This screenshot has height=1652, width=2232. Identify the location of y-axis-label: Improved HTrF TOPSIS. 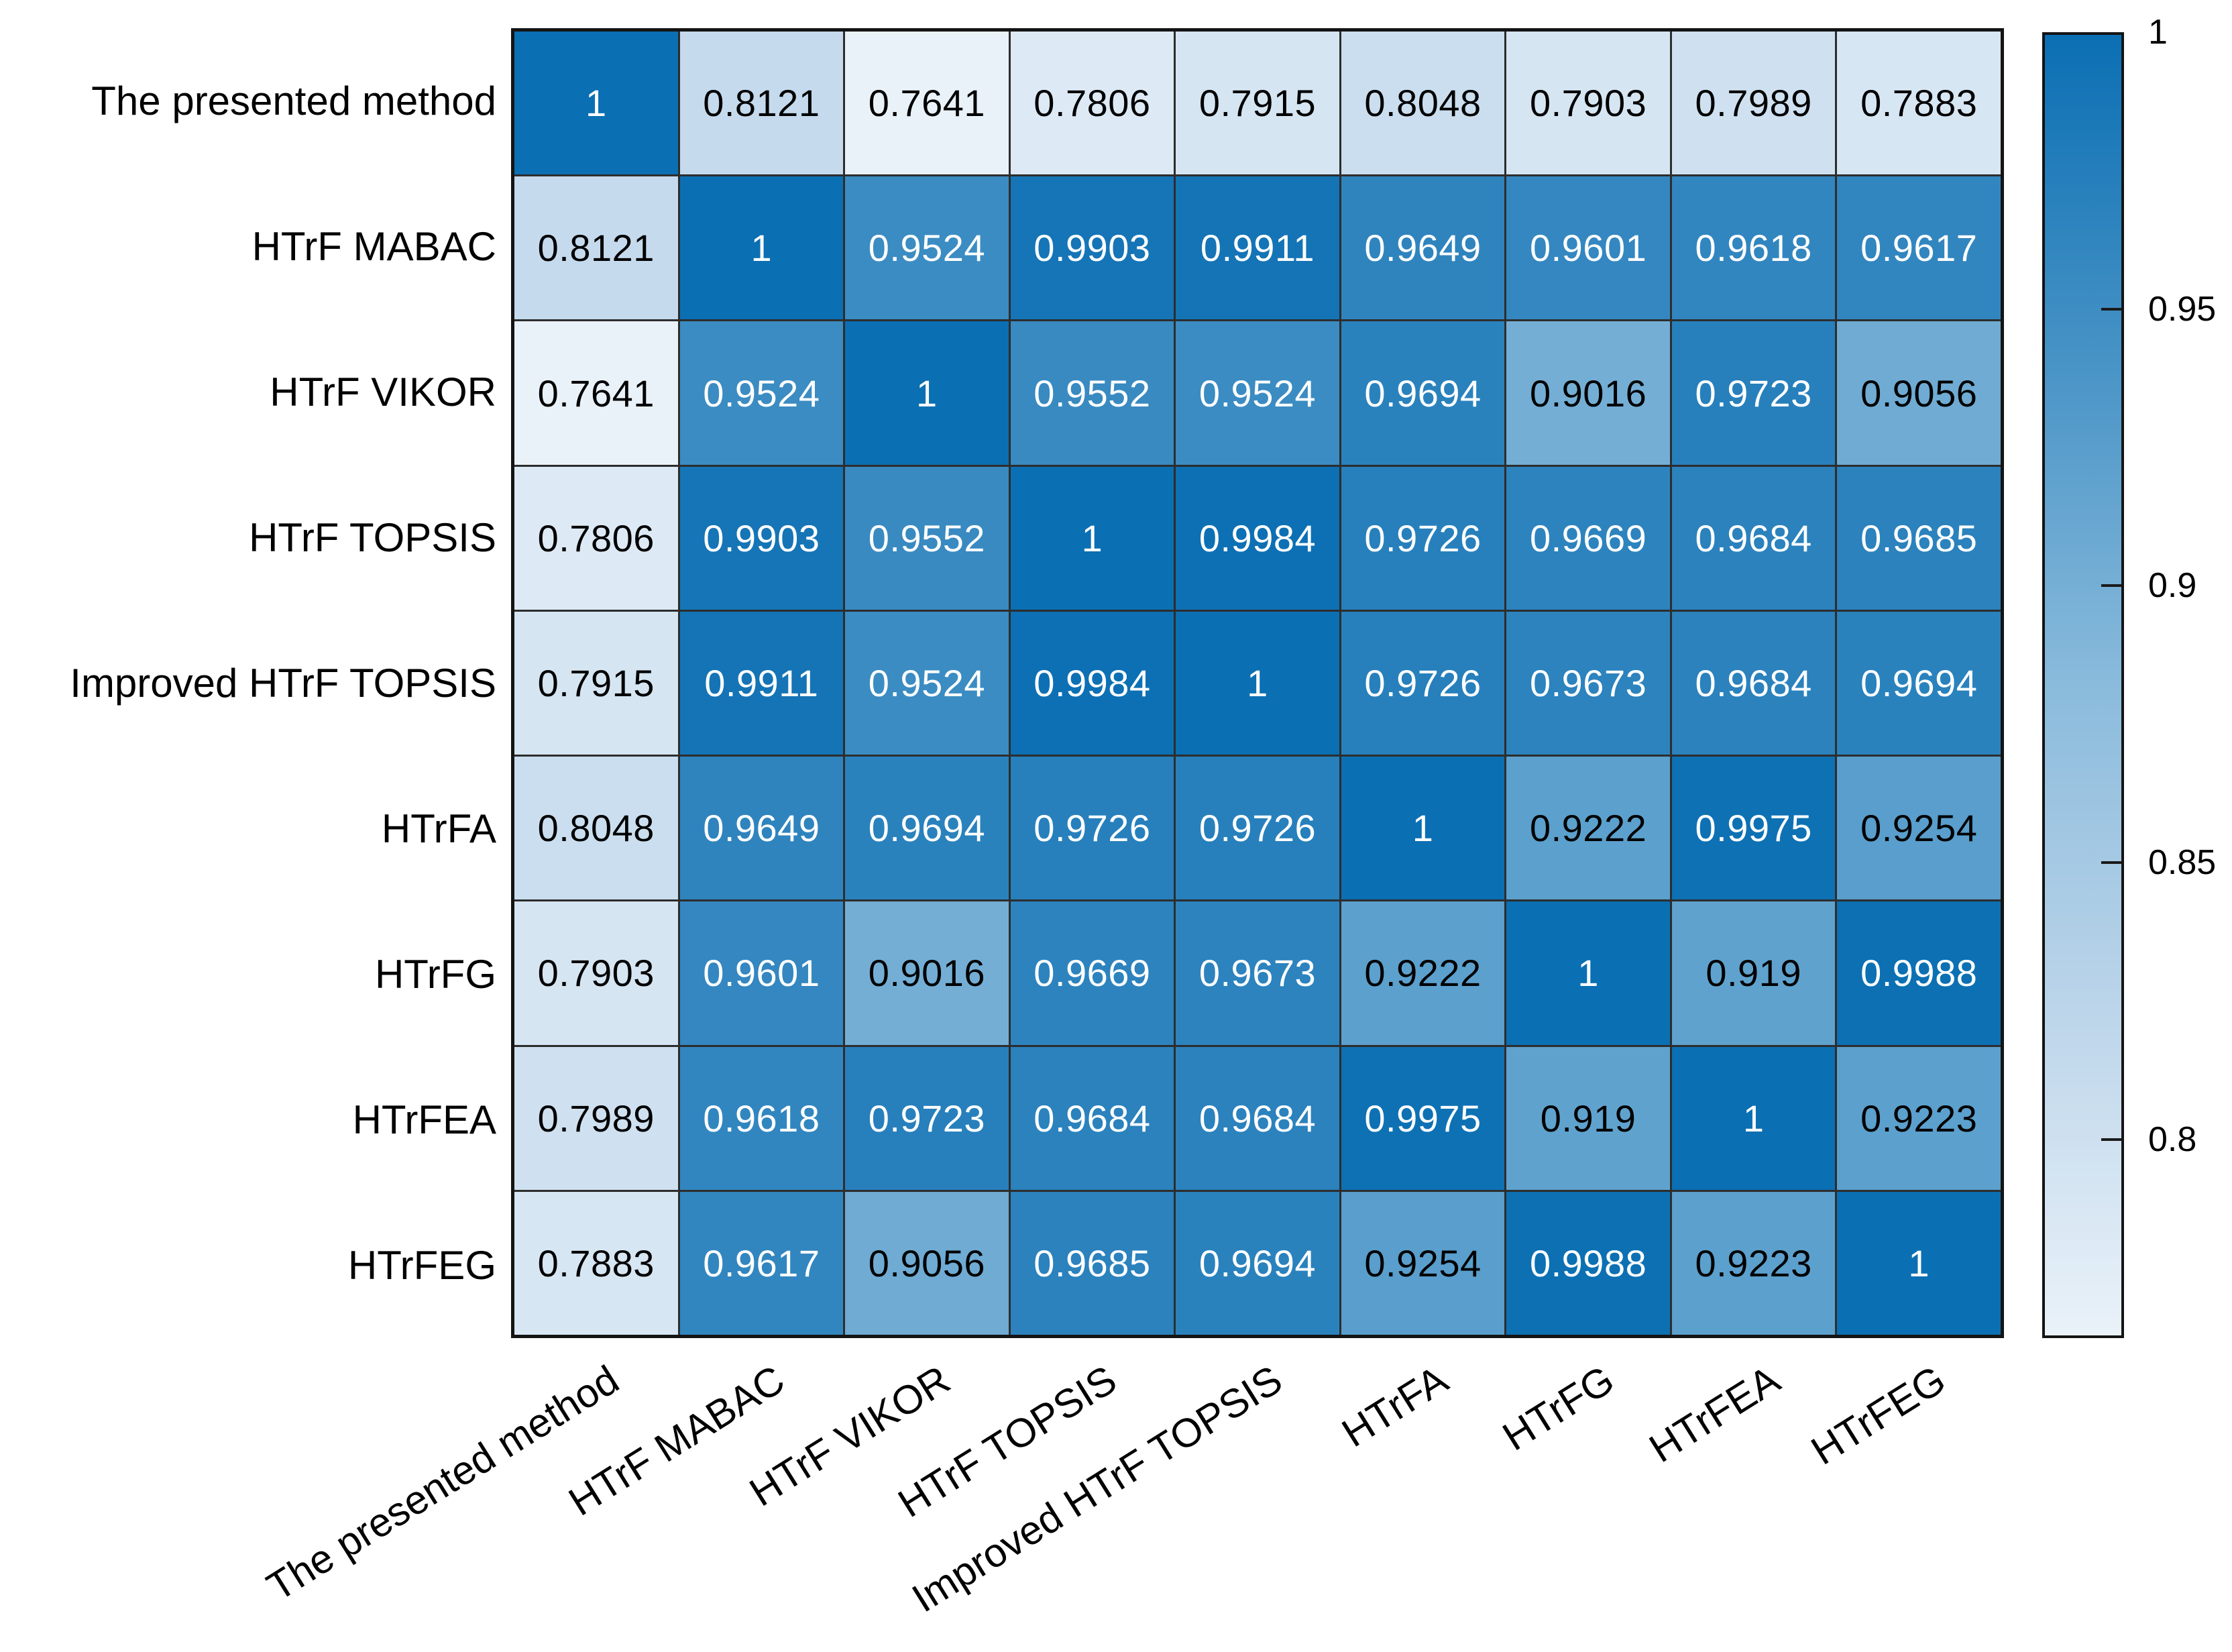
(283, 683).